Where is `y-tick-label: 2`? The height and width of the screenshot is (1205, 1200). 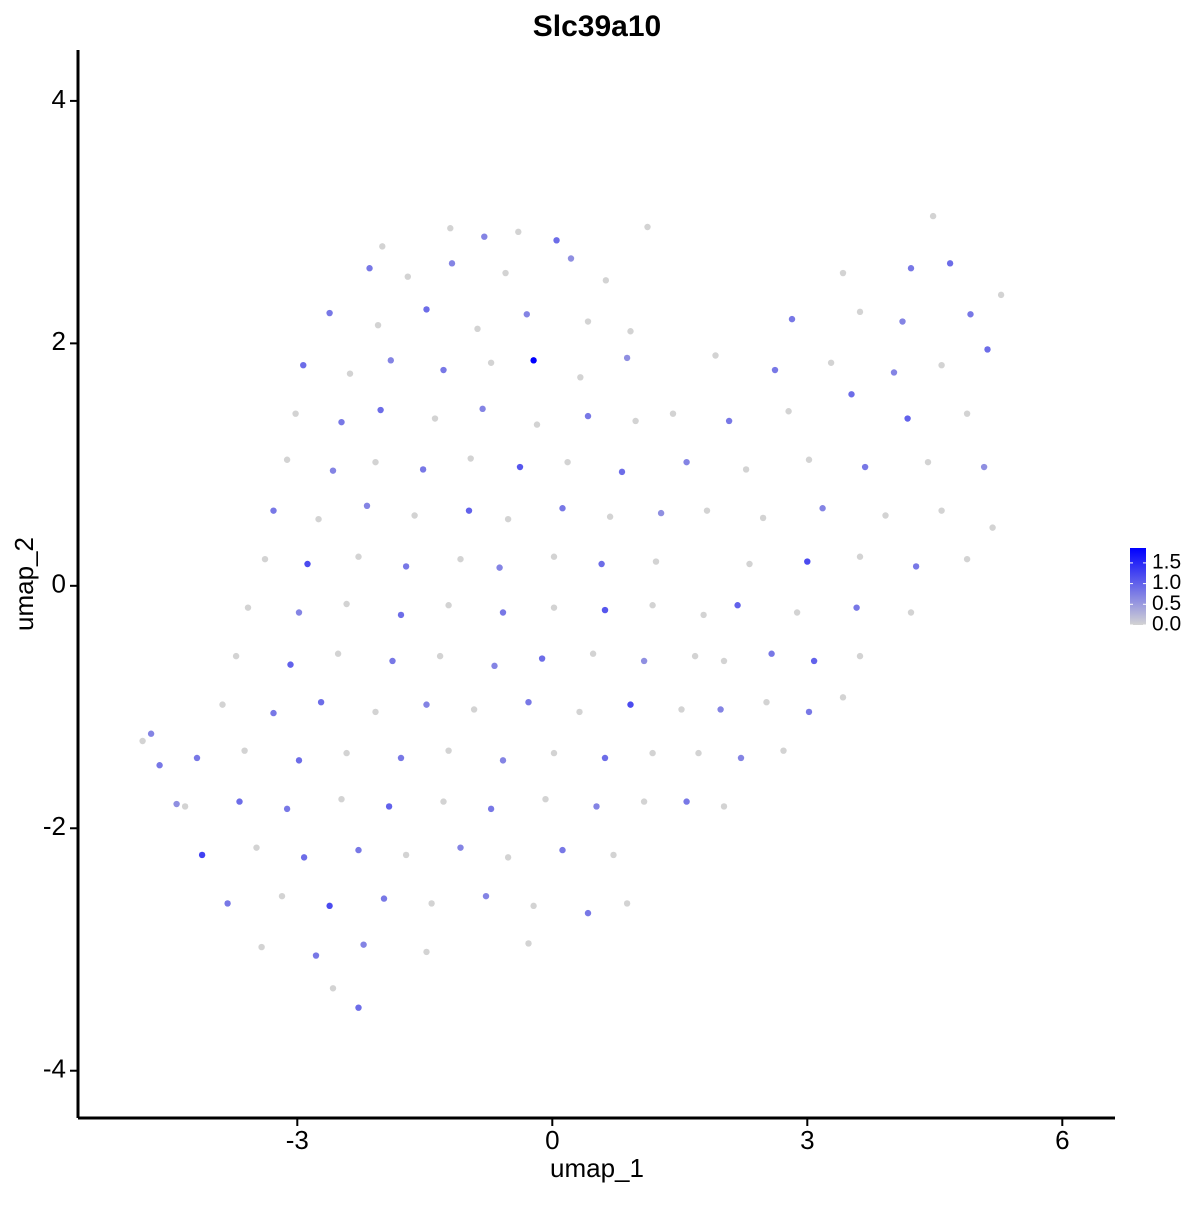 y-tick-label: 2 is located at coordinates (59, 341).